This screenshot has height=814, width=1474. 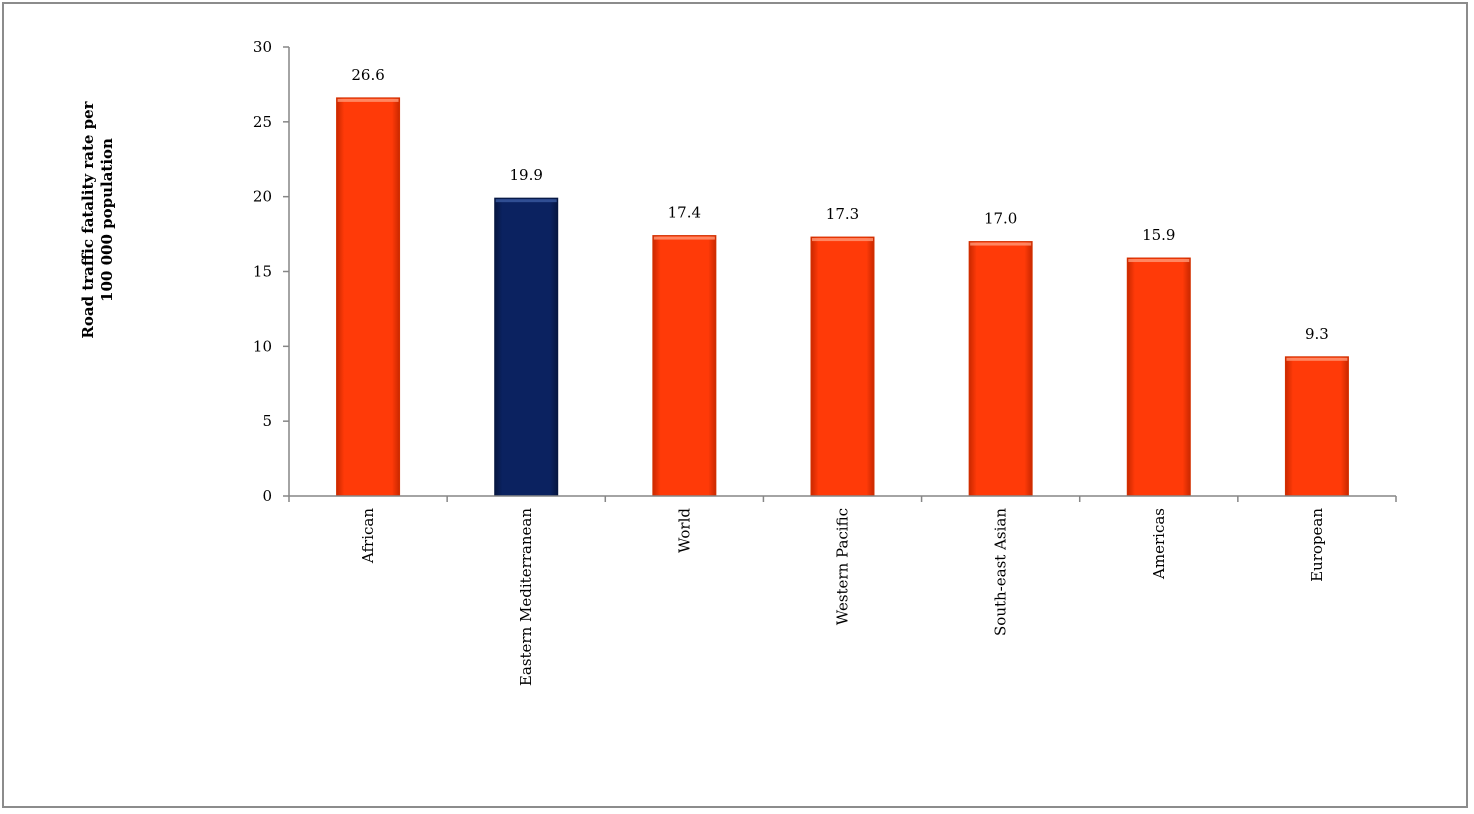 I want to click on data-label: 17.4, so click(x=684, y=213).